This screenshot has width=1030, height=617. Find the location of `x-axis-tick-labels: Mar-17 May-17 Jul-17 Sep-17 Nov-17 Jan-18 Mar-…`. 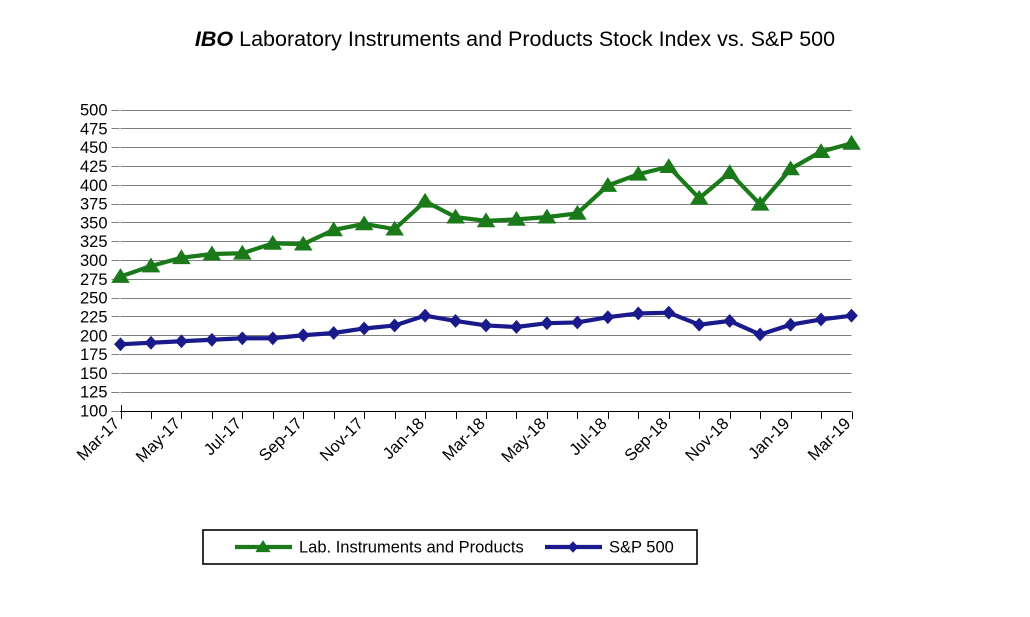

x-axis-tick-labels: Mar-17 May-17 Jul-17 Sep-17 Nov-17 Jan-18 Mar-… is located at coordinates (464, 441).